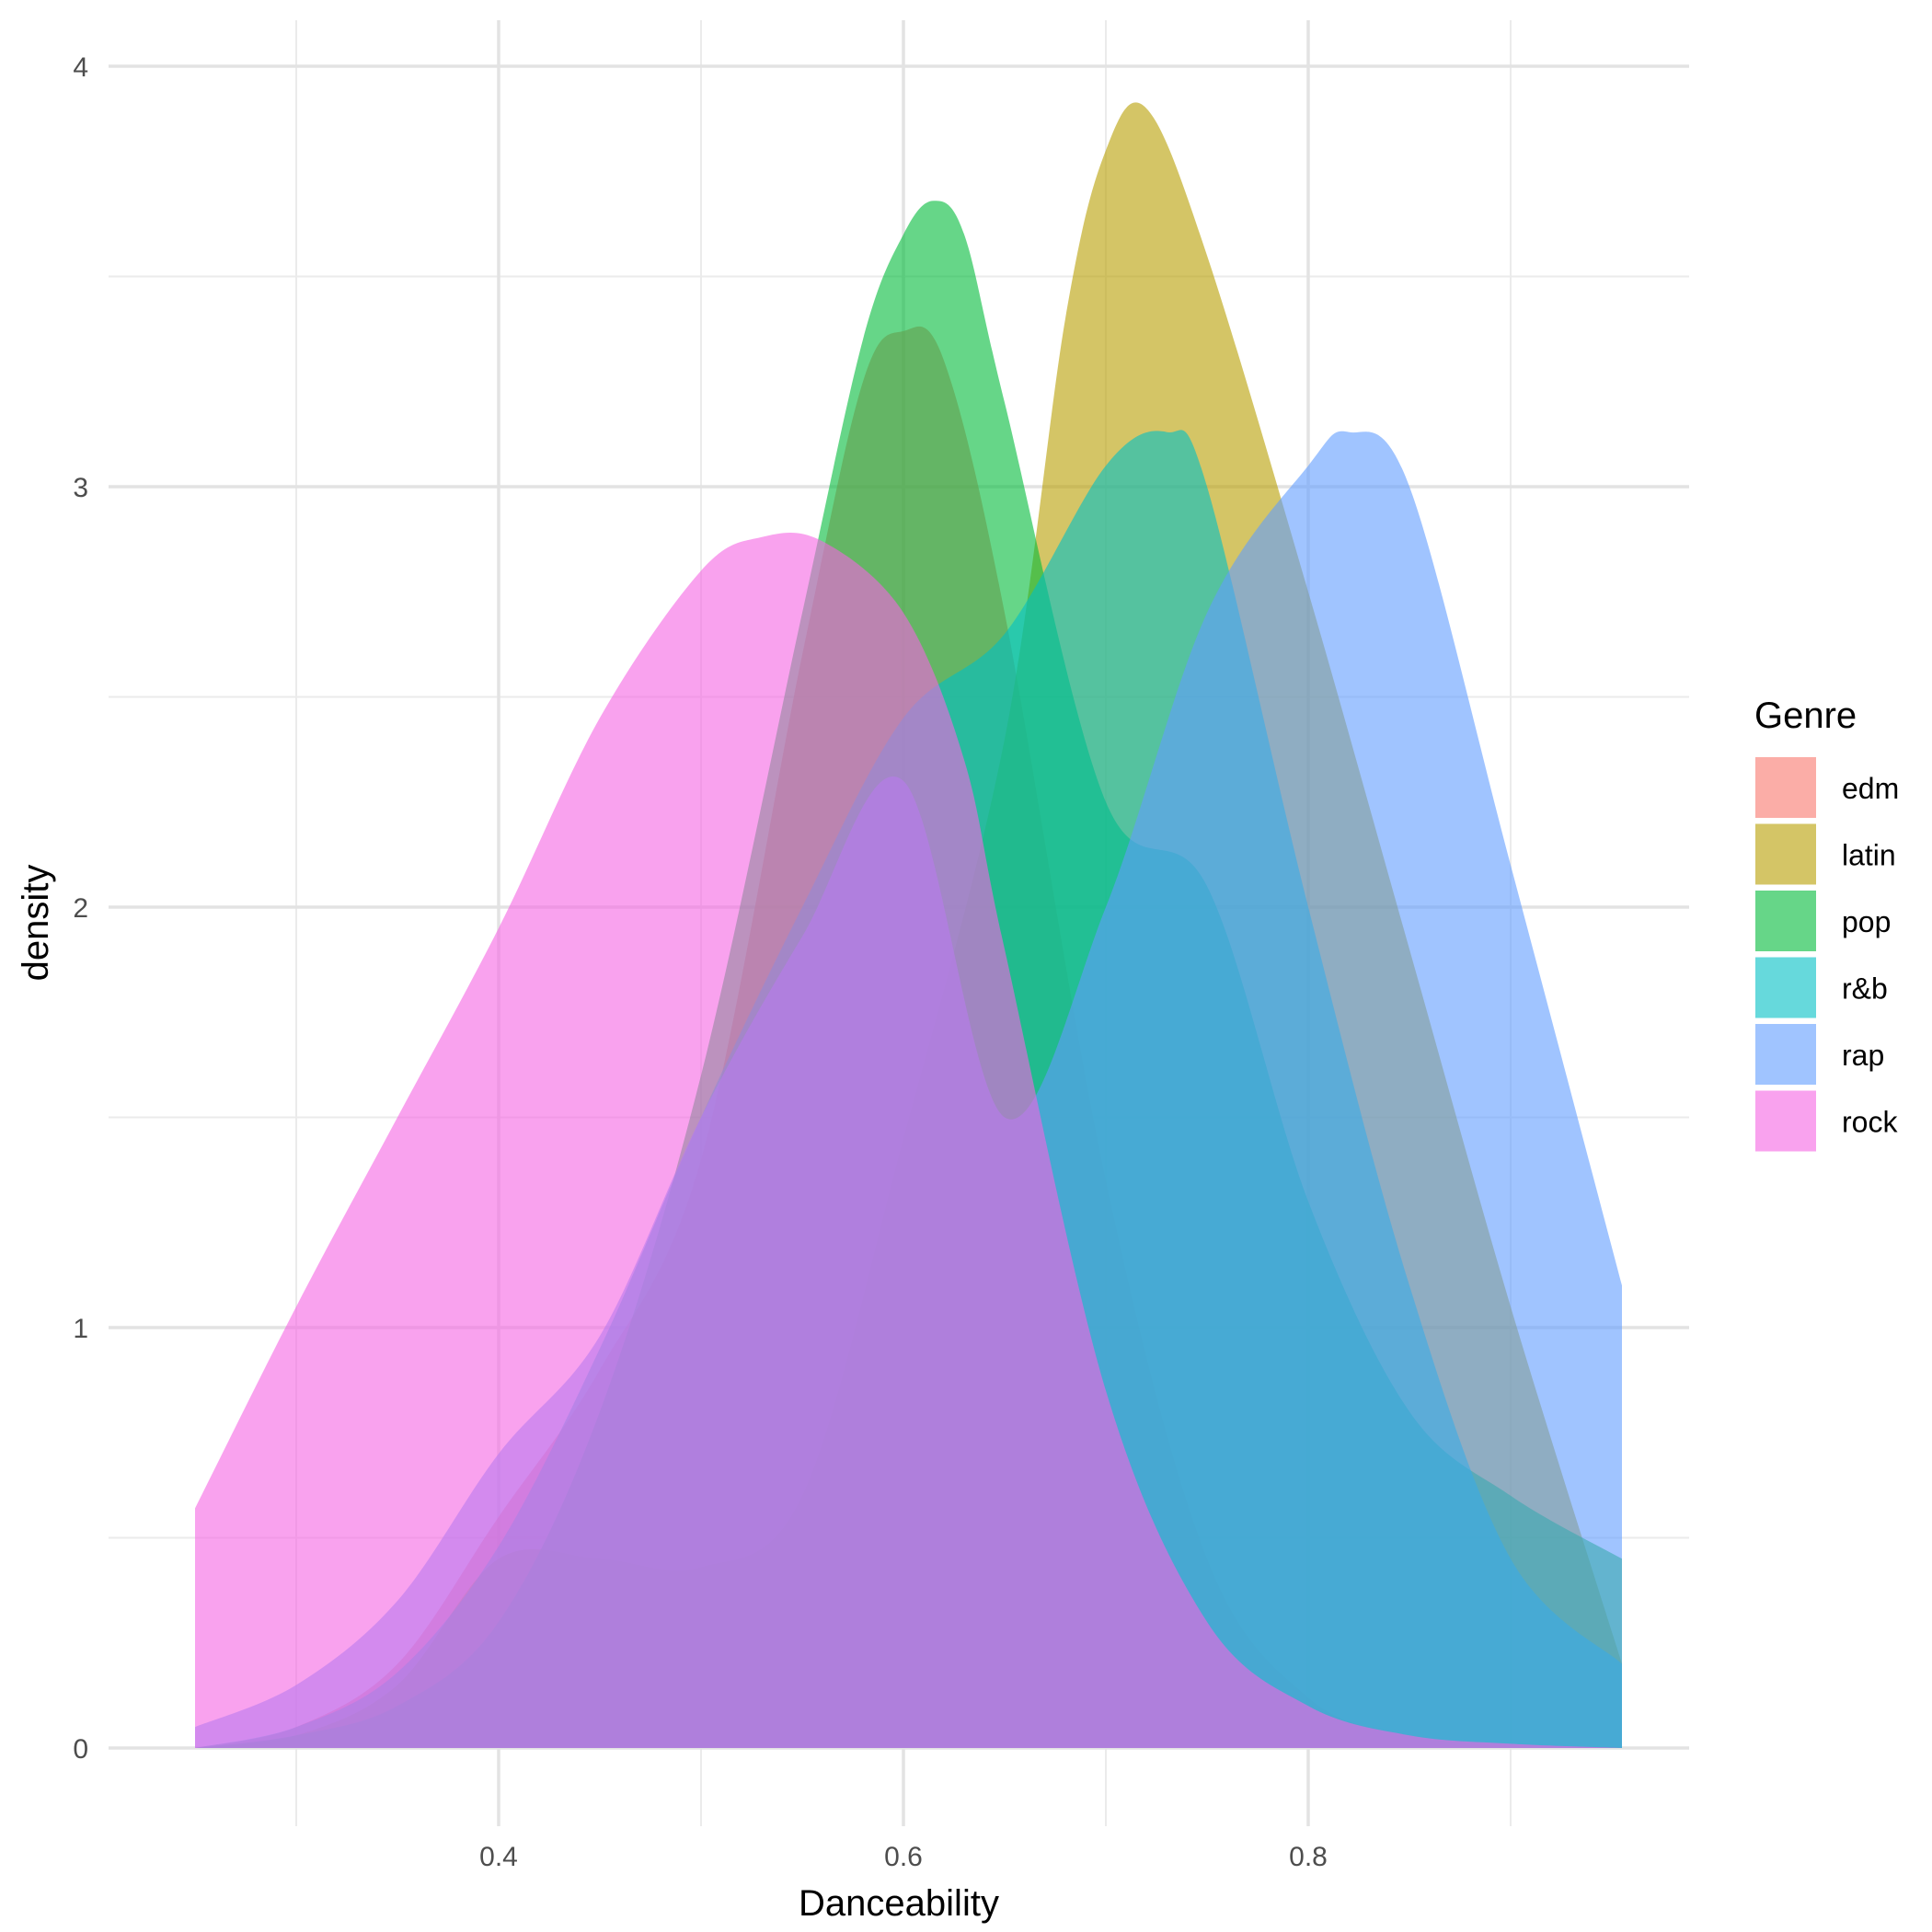 The height and width of the screenshot is (1932, 1932). I want to click on legend: Genre edm latin pop r&b rap rock, so click(1826, 924).